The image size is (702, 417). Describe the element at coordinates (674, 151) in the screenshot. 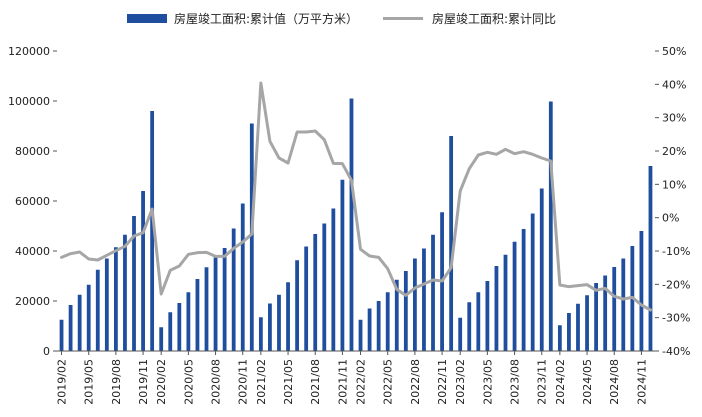

I see `right-tick-label: 20%` at that location.